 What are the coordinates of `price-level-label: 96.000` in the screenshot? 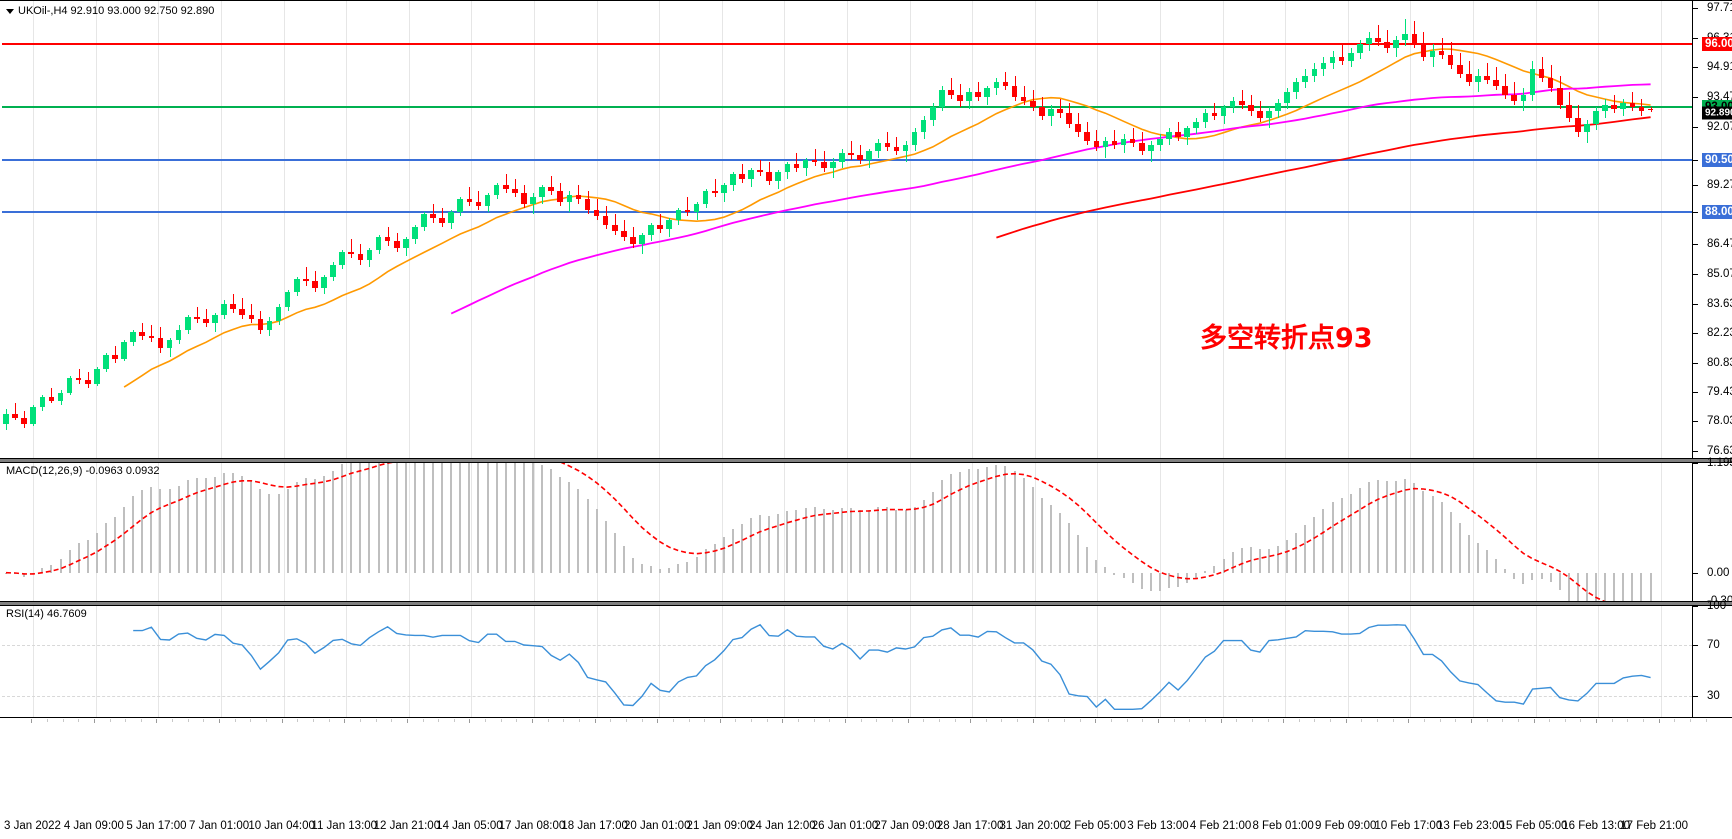 It's located at (1717, 44).